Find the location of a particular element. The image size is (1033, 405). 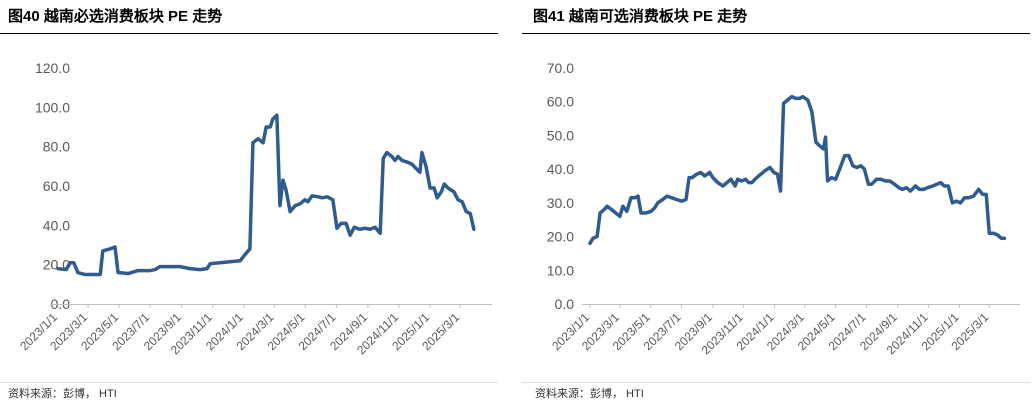

y-tick-label: 30.0 is located at coordinates (560, 203).